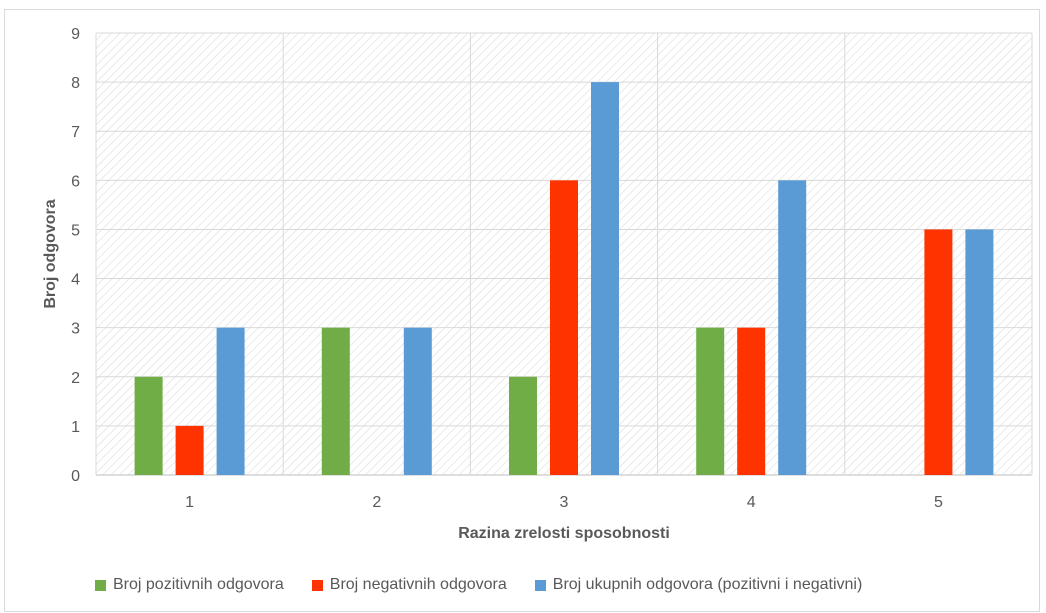  What do you see at coordinates (100, 585) in the screenshot?
I see `legend-swatch-positive` at bounding box center [100, 585].